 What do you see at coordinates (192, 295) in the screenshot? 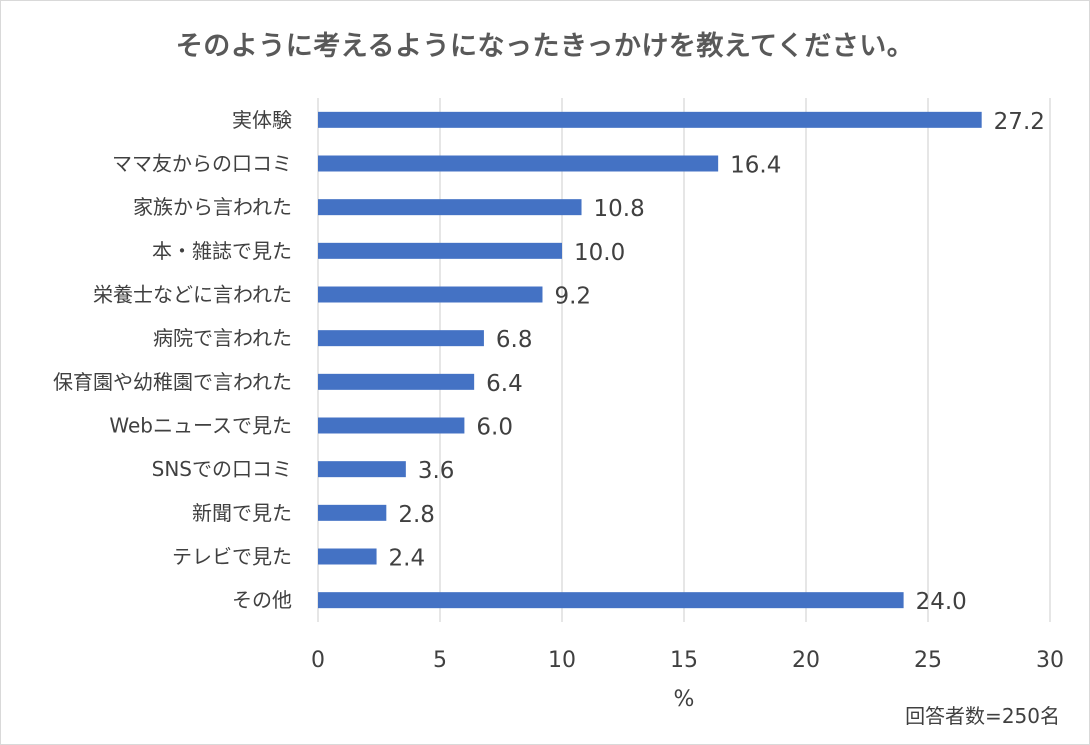
I see `category-label: 栄養士などに言われた` at bounding box center [192, 295].